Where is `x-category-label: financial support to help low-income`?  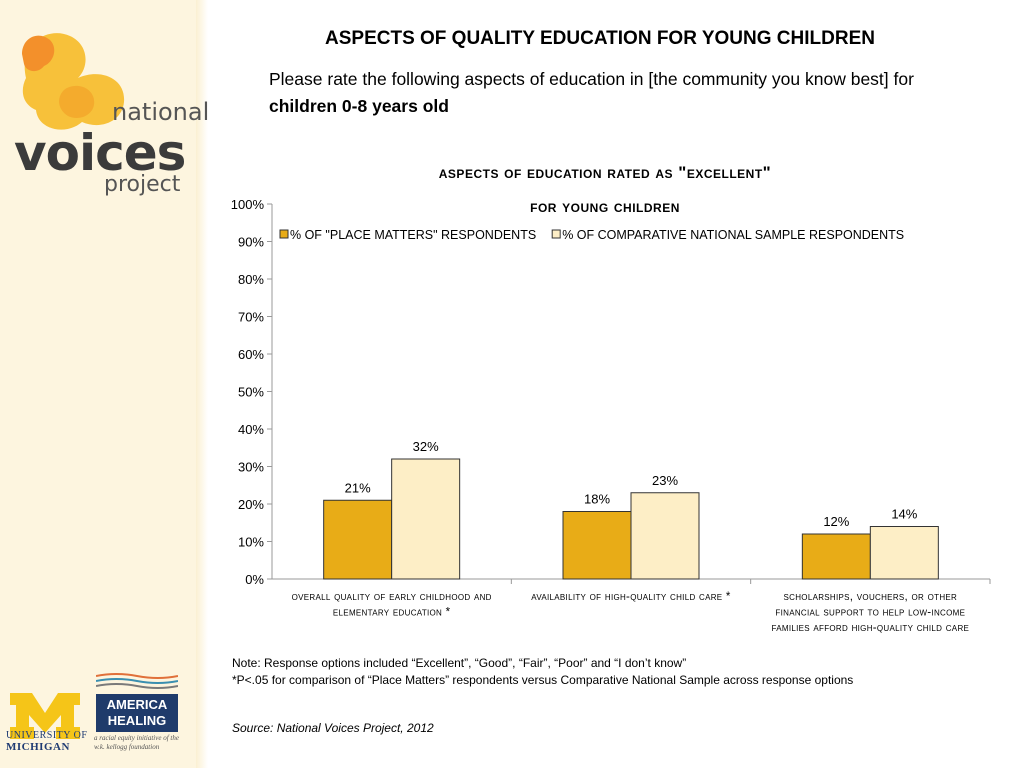
x-category-label: financial support to help low-income is located at coordinates (870, 613).